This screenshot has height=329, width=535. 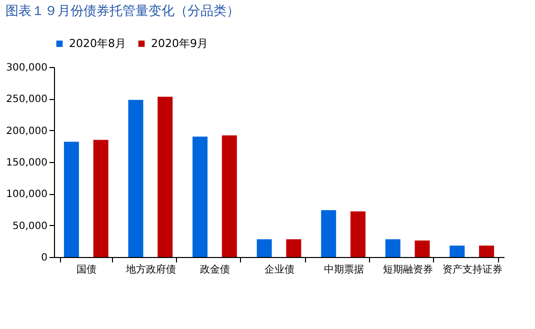 I want to click on y-tick-label: 50,000, so click(x=30, y=226).